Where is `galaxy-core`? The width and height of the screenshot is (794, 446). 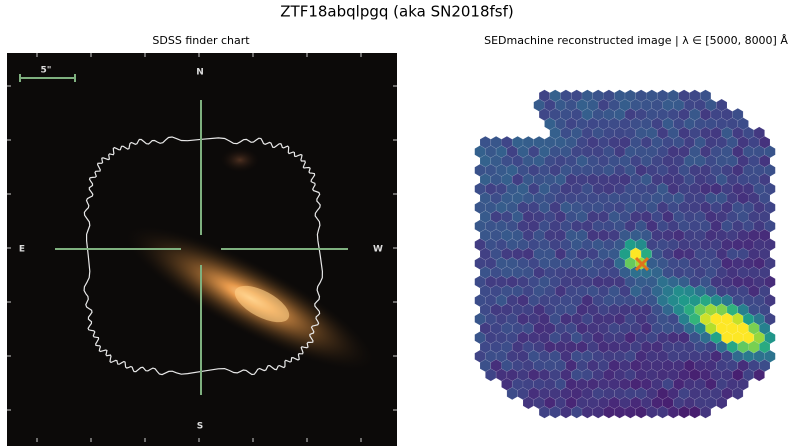 galaxy-core is located at coordinates (262, 304).